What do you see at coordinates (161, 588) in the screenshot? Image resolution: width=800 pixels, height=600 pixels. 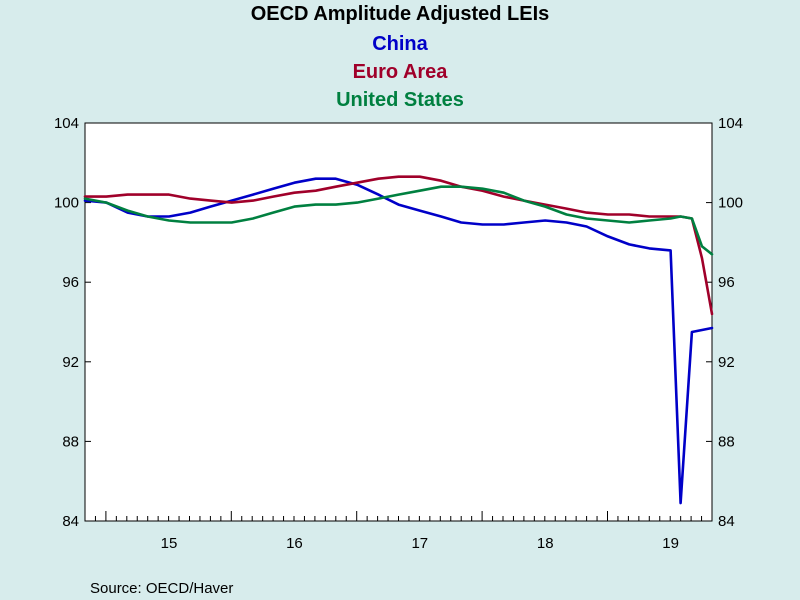 I see `source-note: Source: OECD/Haver` at bounding box center [161, 588].